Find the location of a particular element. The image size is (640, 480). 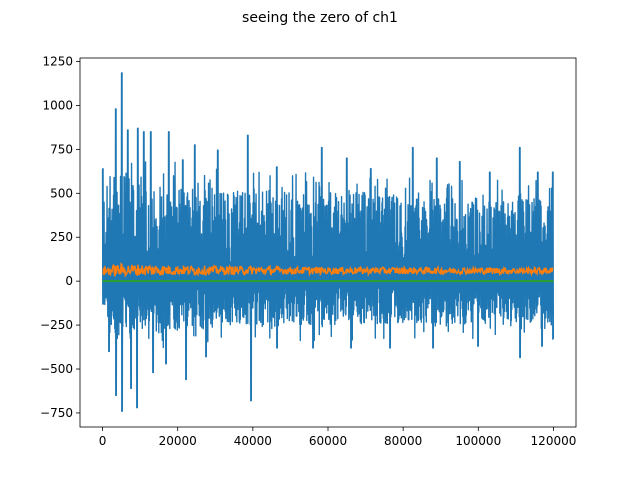

y-tick-label: 250 is located at coordinates (61, 237).